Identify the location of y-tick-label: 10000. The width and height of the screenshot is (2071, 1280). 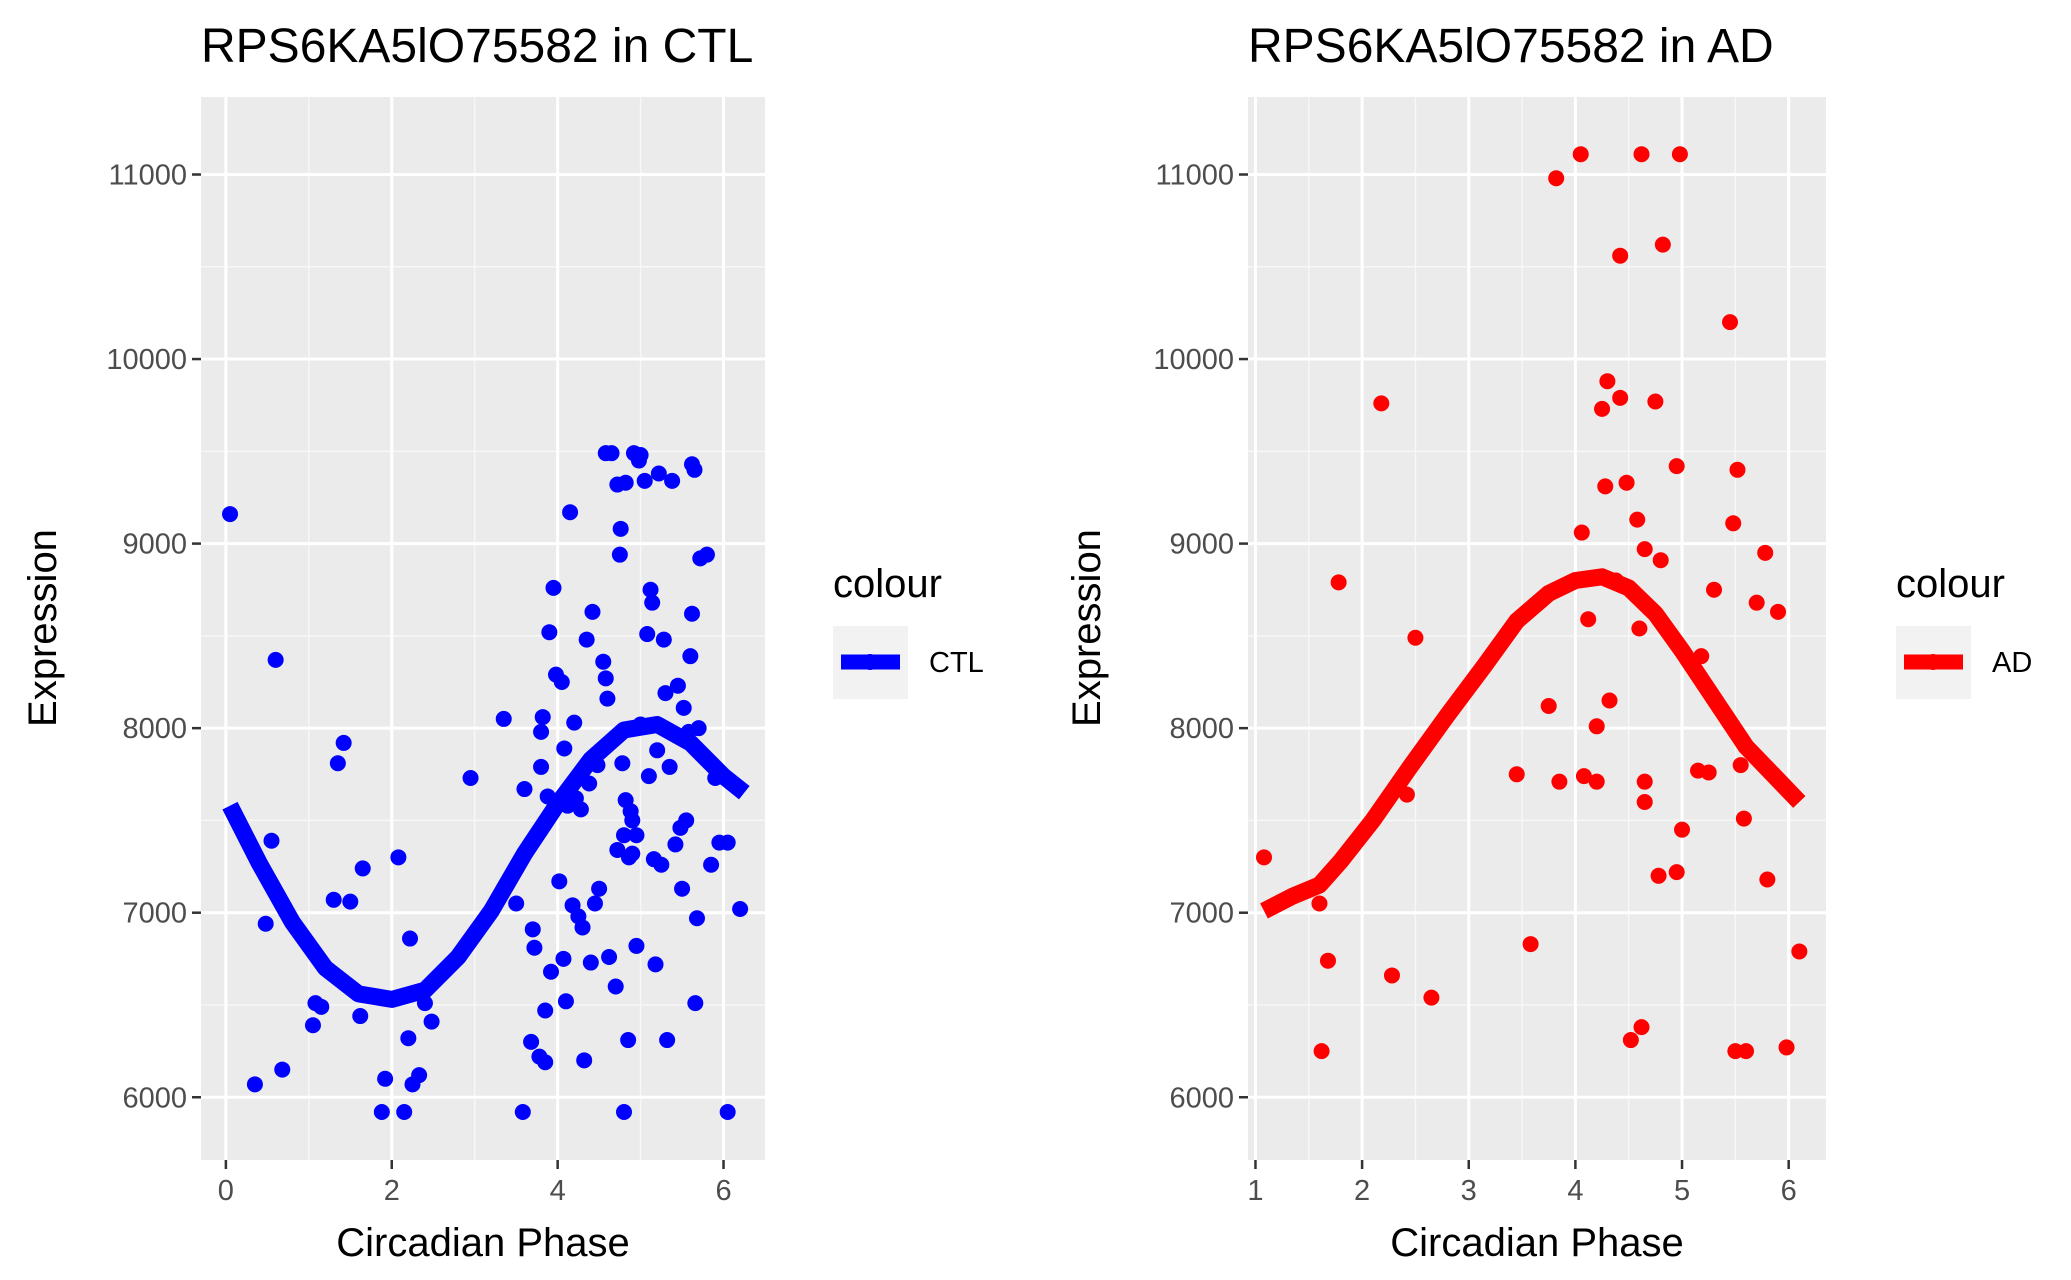
(146, 360).